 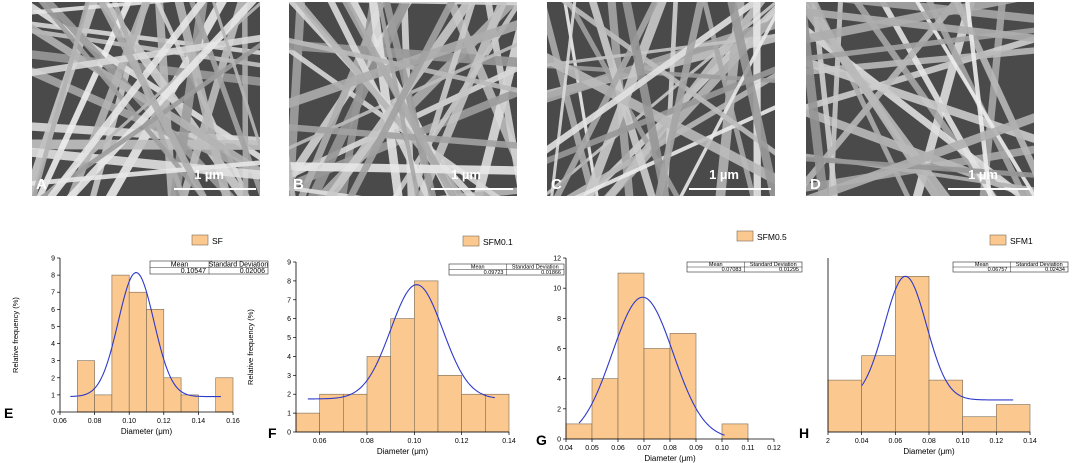 I want to click on y-tick-label: 6, so click(x=289, y=319).